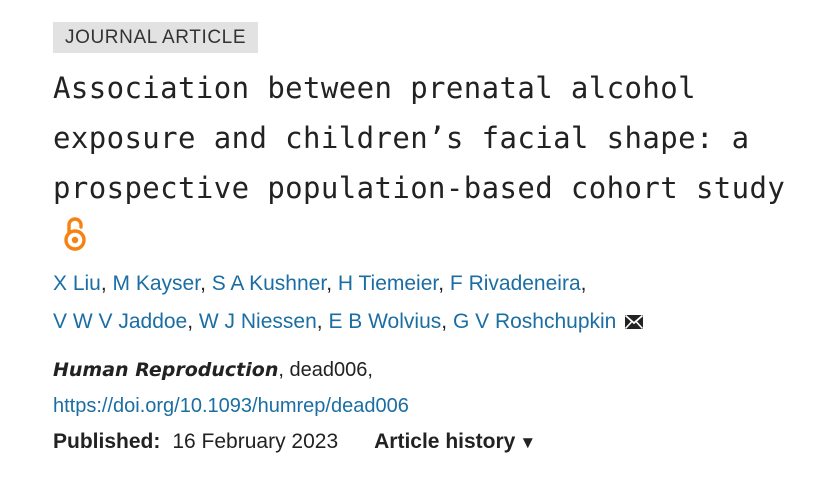 The width and height of the screenshot is (839, 485). I want to click on author-link: E B Wolvius, so click(385, 321).